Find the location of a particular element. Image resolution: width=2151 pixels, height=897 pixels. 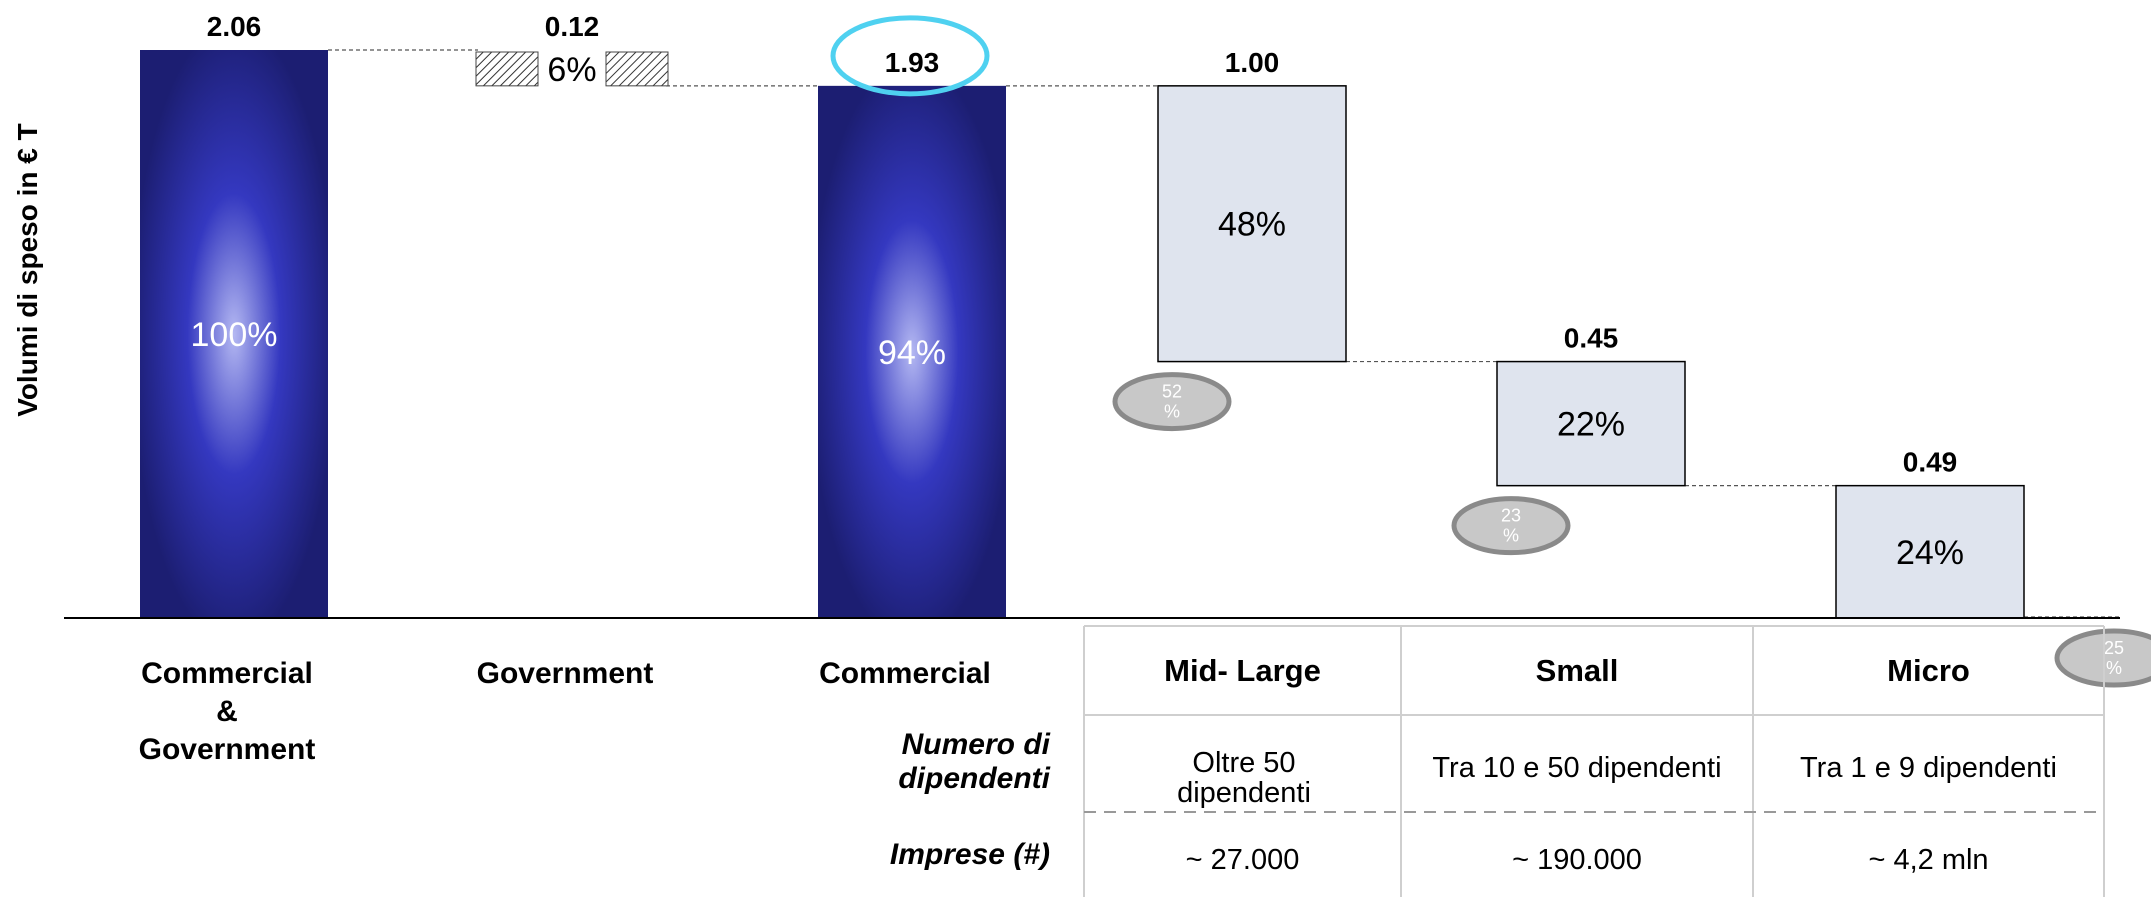

bar-micro is located at coordinates (1930, 551).